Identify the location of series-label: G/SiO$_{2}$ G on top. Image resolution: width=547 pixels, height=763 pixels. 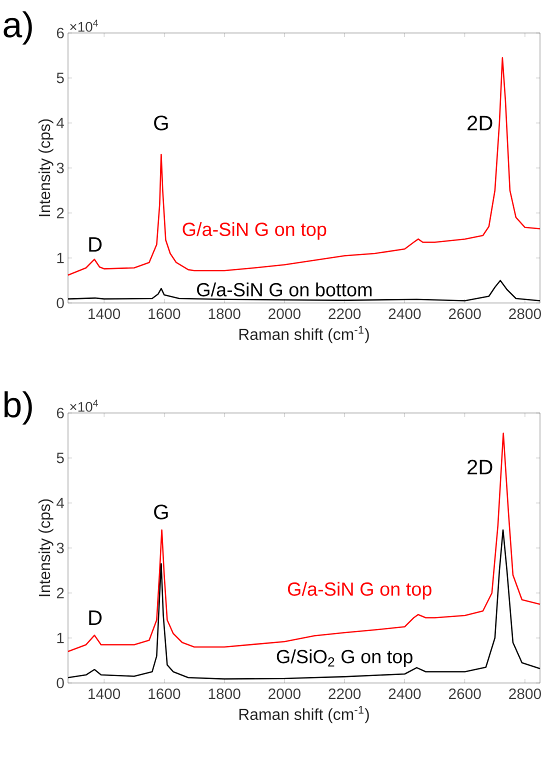
(344, 658).